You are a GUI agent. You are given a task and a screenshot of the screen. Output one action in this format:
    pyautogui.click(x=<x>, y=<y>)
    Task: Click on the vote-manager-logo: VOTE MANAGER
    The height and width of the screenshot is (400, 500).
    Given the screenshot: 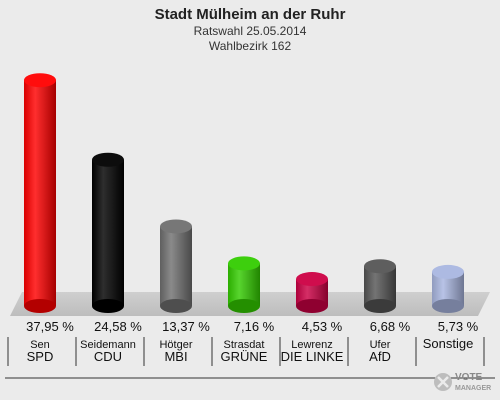 What is the action you would take?
    pyautogui.click(x=462, y=382)
    